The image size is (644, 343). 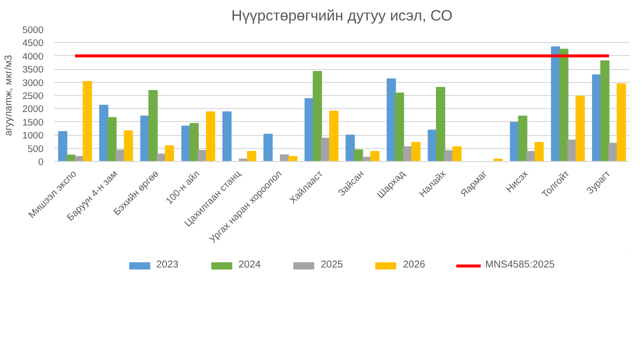 What do you see at coordinates (33, 56) in the screenshot?
I see `y-tick-label: 4000` at bounding box center [33, 56].